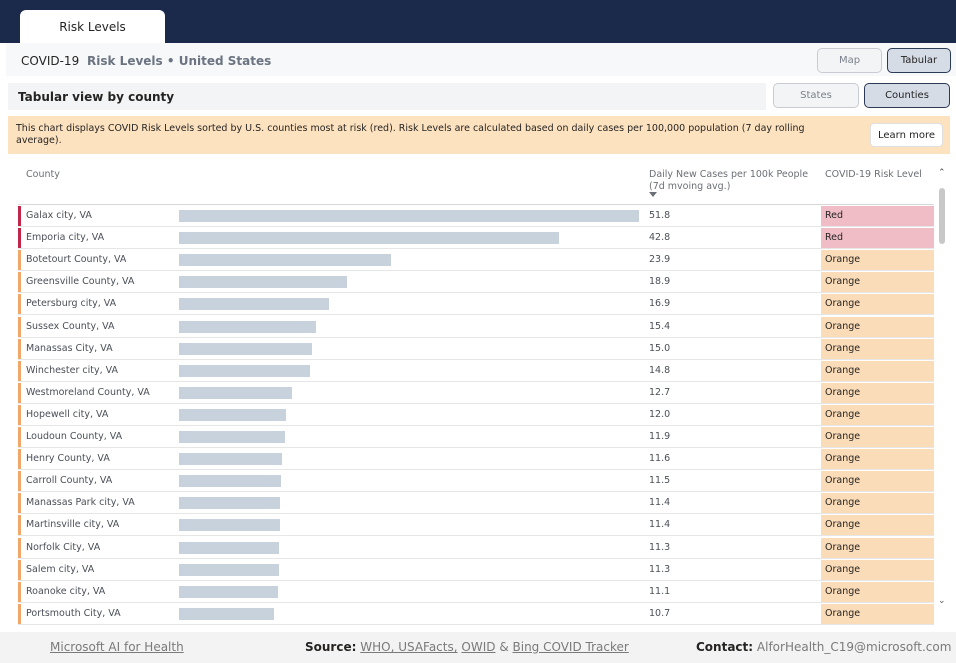 The width and height of the screenshot is (956, 663). What do you see at coordinates (941, 389) in the screenshot?
I see `scrollbar: ⌃ ⌄` at bounding box center [941, 389].